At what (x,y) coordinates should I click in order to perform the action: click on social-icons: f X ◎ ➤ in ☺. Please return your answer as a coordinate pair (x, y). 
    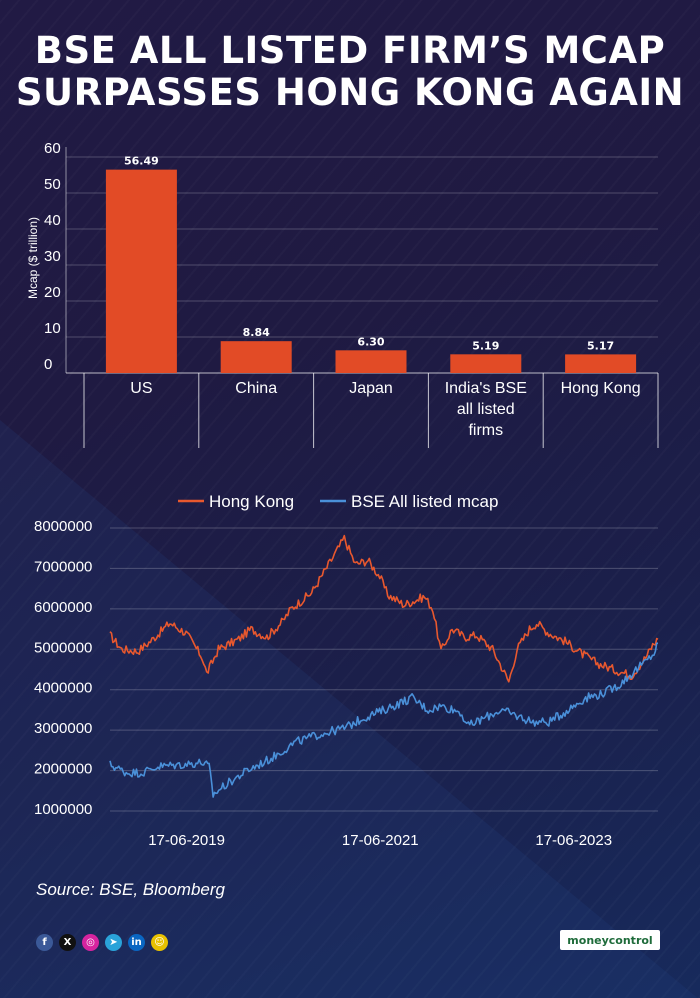
    Looking at the image, I should click on (102, 942).